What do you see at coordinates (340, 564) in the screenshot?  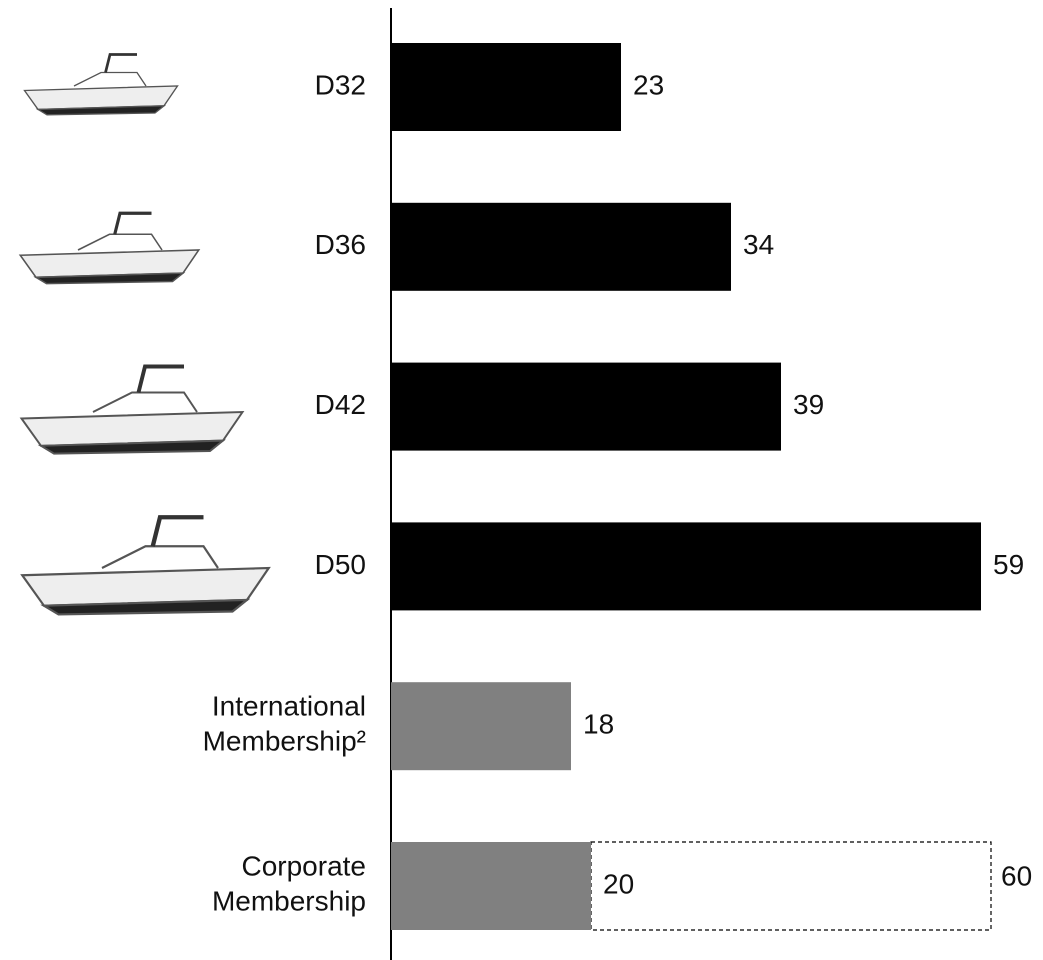 I see `category-label: D50` at bounding box center [340, 564].